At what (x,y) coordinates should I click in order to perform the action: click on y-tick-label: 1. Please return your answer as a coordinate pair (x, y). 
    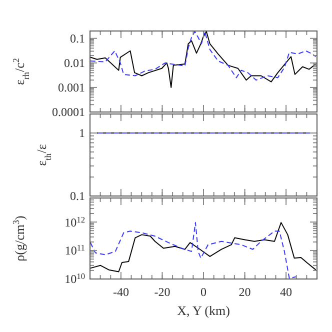
    Looking at the image, I should click on (82, 133).